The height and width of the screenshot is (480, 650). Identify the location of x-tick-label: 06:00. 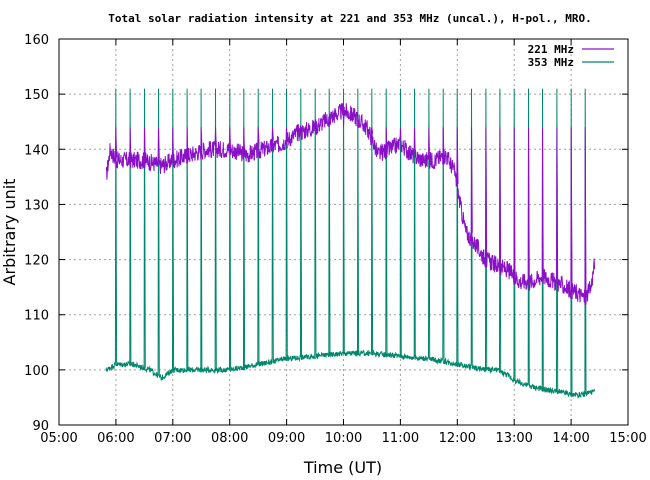
(115, 438).